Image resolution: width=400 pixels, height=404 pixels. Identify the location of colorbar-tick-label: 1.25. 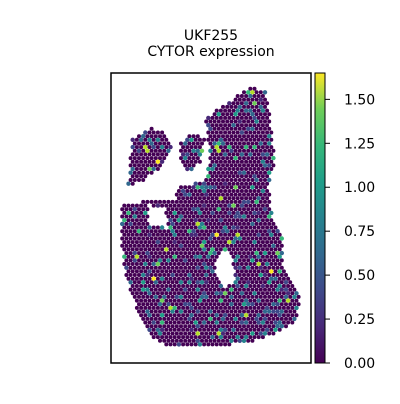
(359, 144).